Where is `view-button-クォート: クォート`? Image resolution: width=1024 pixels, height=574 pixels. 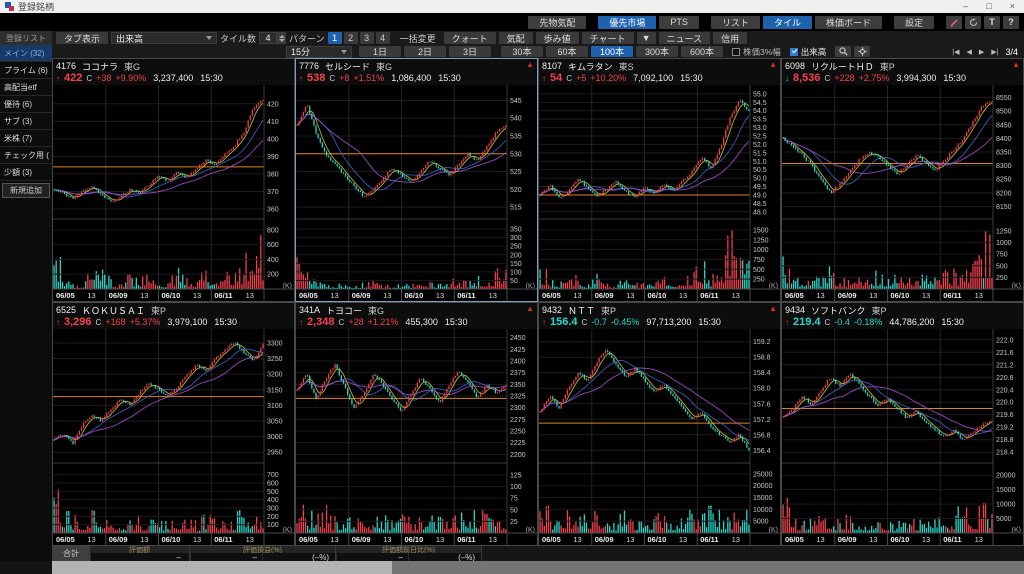
view-button-クォート: クォート is located at coordinates (469, 38).